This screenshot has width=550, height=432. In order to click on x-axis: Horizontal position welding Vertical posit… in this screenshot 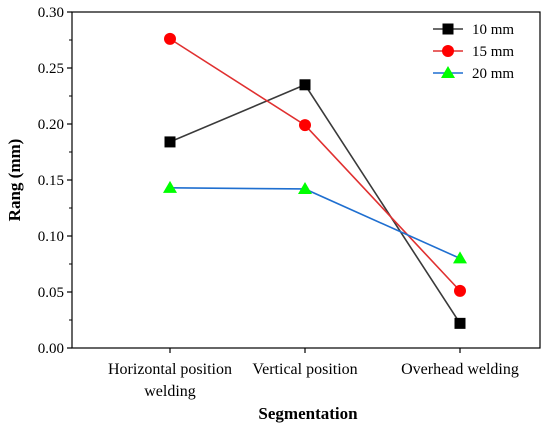, I will do `click(313, 374)`.